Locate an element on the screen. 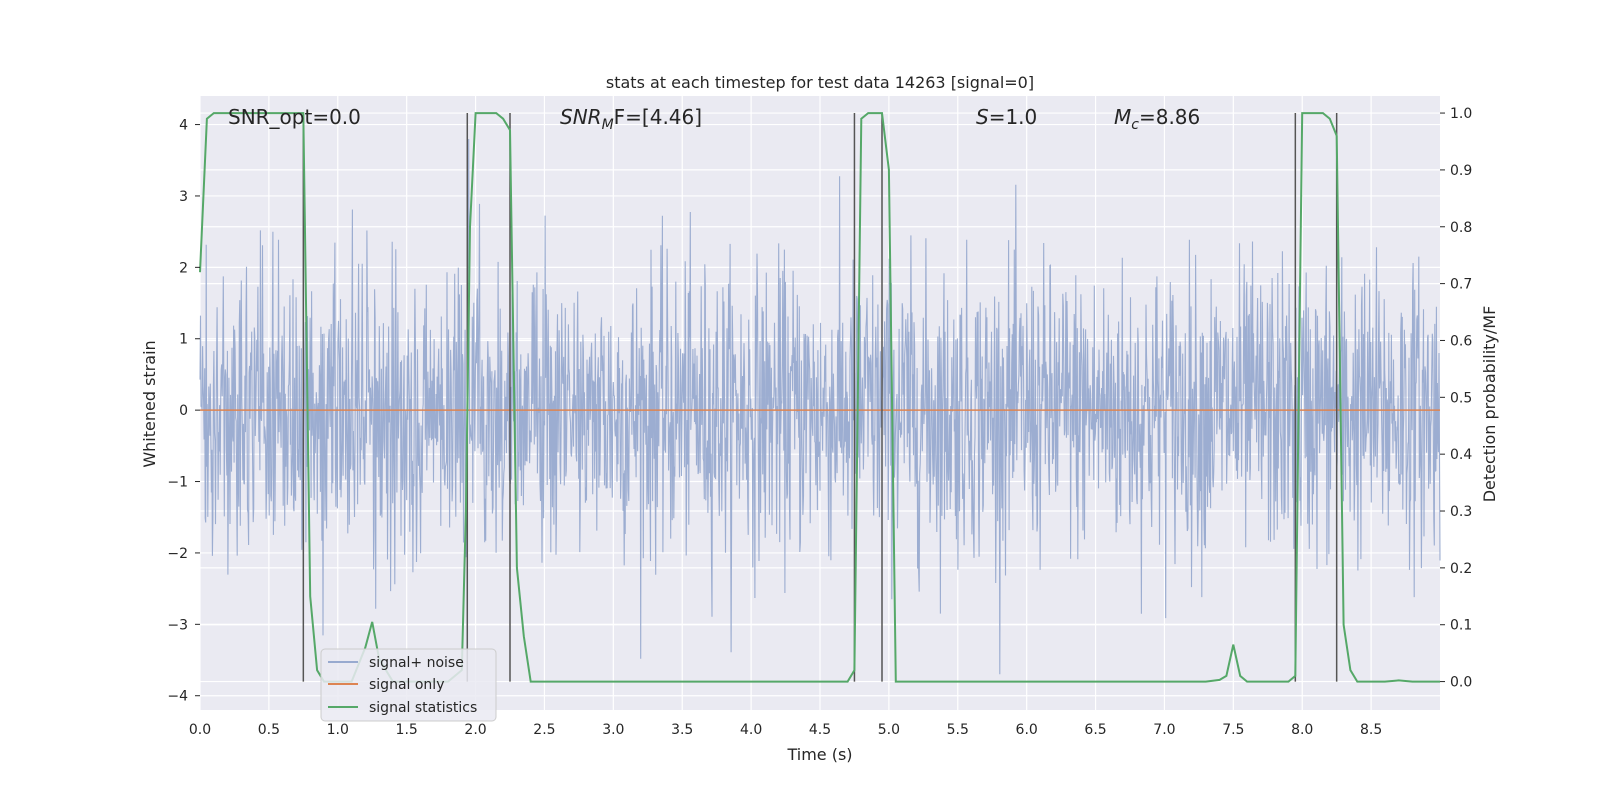 The width and height of the screenshot is (1600, 800). x-tick-label: 6.0 is located at coordinates (1027, 730).